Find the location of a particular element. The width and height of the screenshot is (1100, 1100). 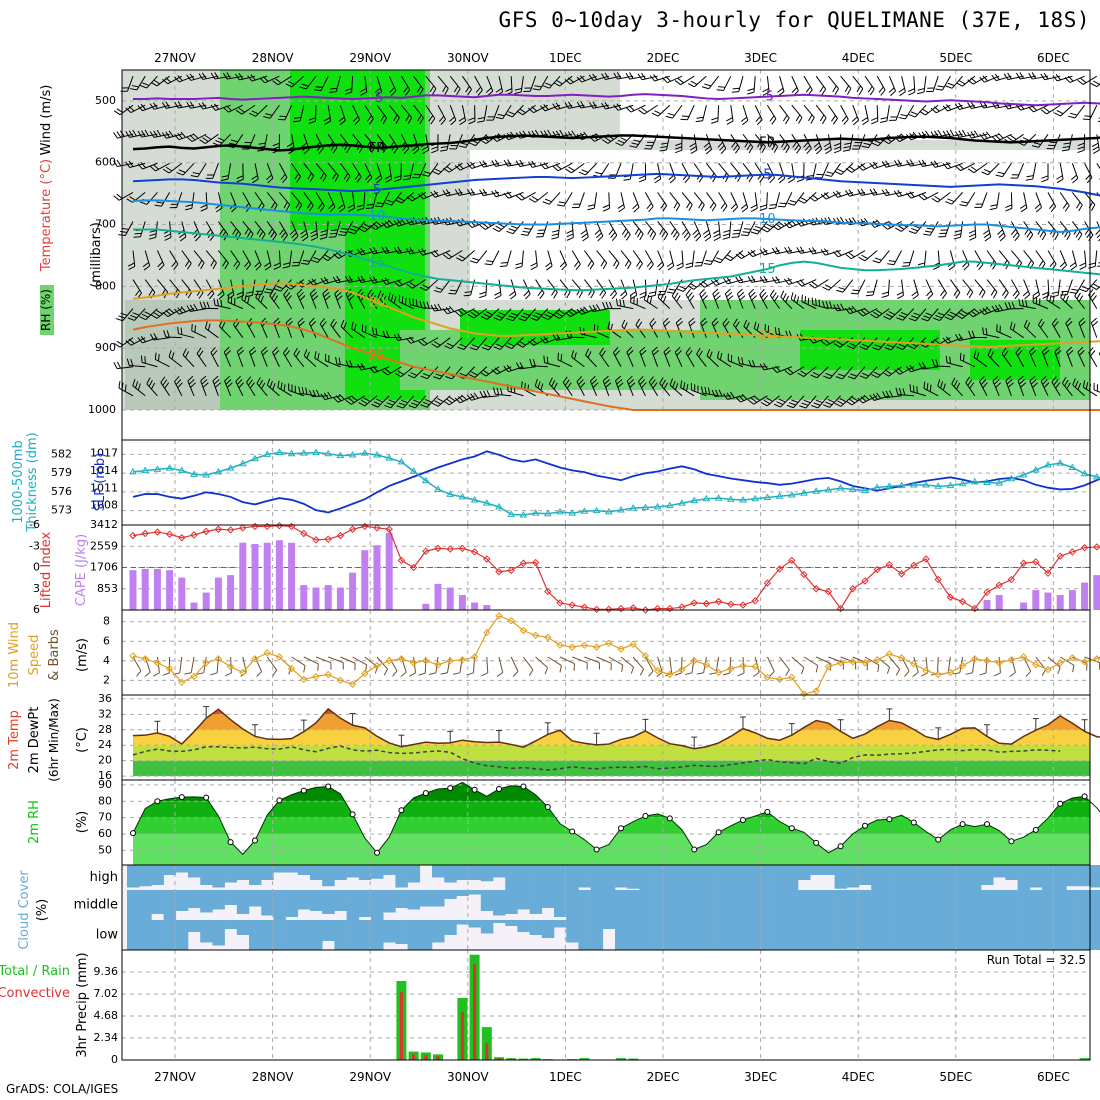

wind-barb-10m is located at coordinates (177, 665).